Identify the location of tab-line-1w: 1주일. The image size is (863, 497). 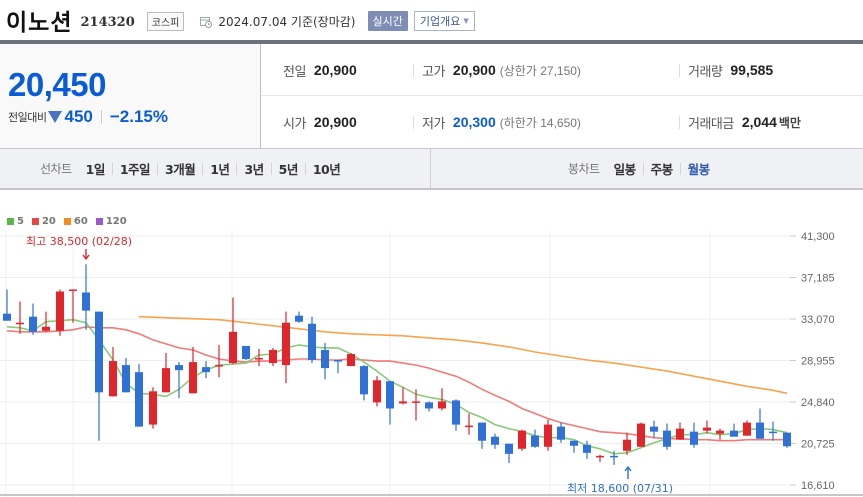
(135, 169).